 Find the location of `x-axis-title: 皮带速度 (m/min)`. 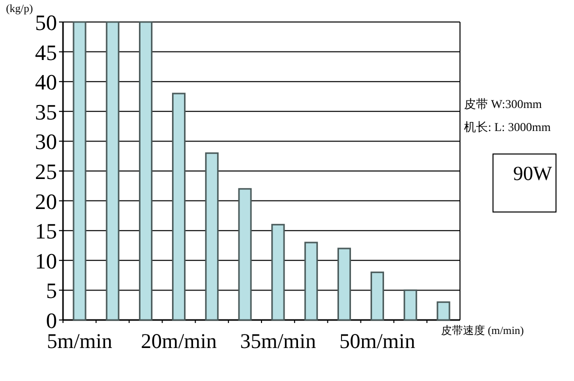

x-axis-title: 皮带速度 (m/min) is located at coordinates (482, 330).